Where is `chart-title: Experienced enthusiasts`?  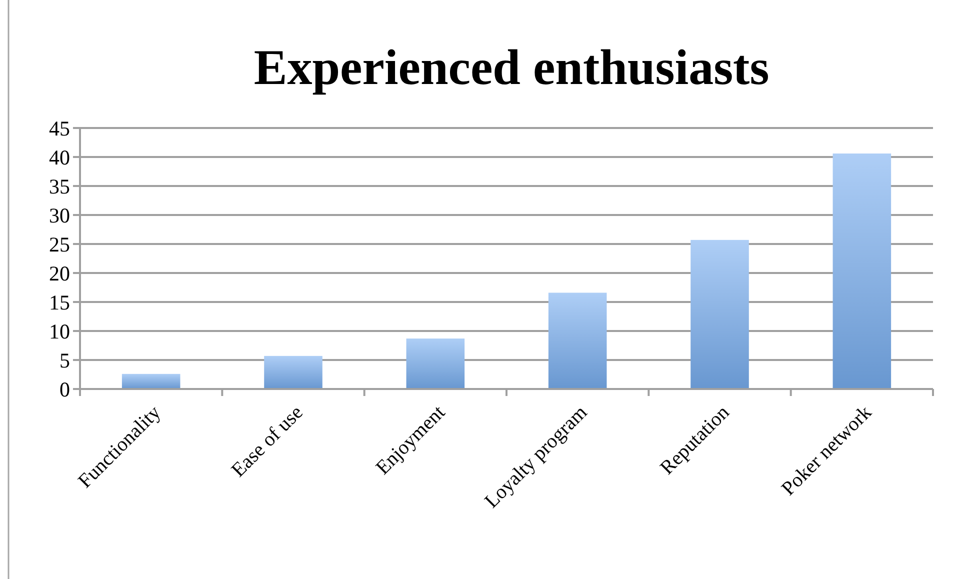 chart-title: Experienced enthusiasts is located at coordinates (512, 67).